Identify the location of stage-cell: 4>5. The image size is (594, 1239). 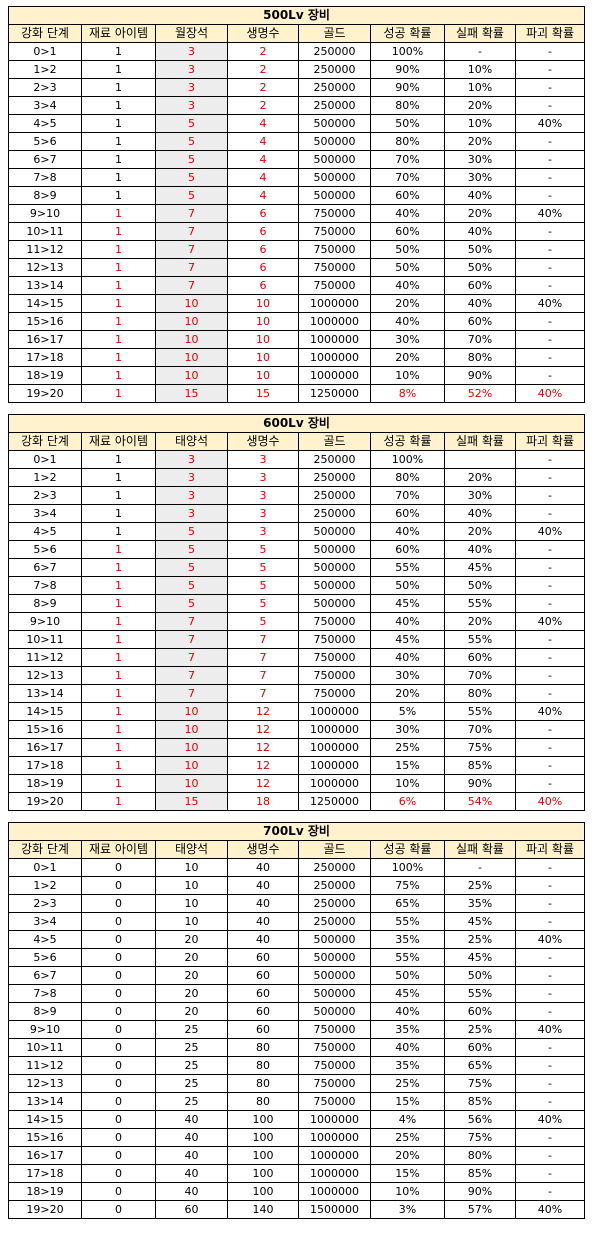
(45, 123).